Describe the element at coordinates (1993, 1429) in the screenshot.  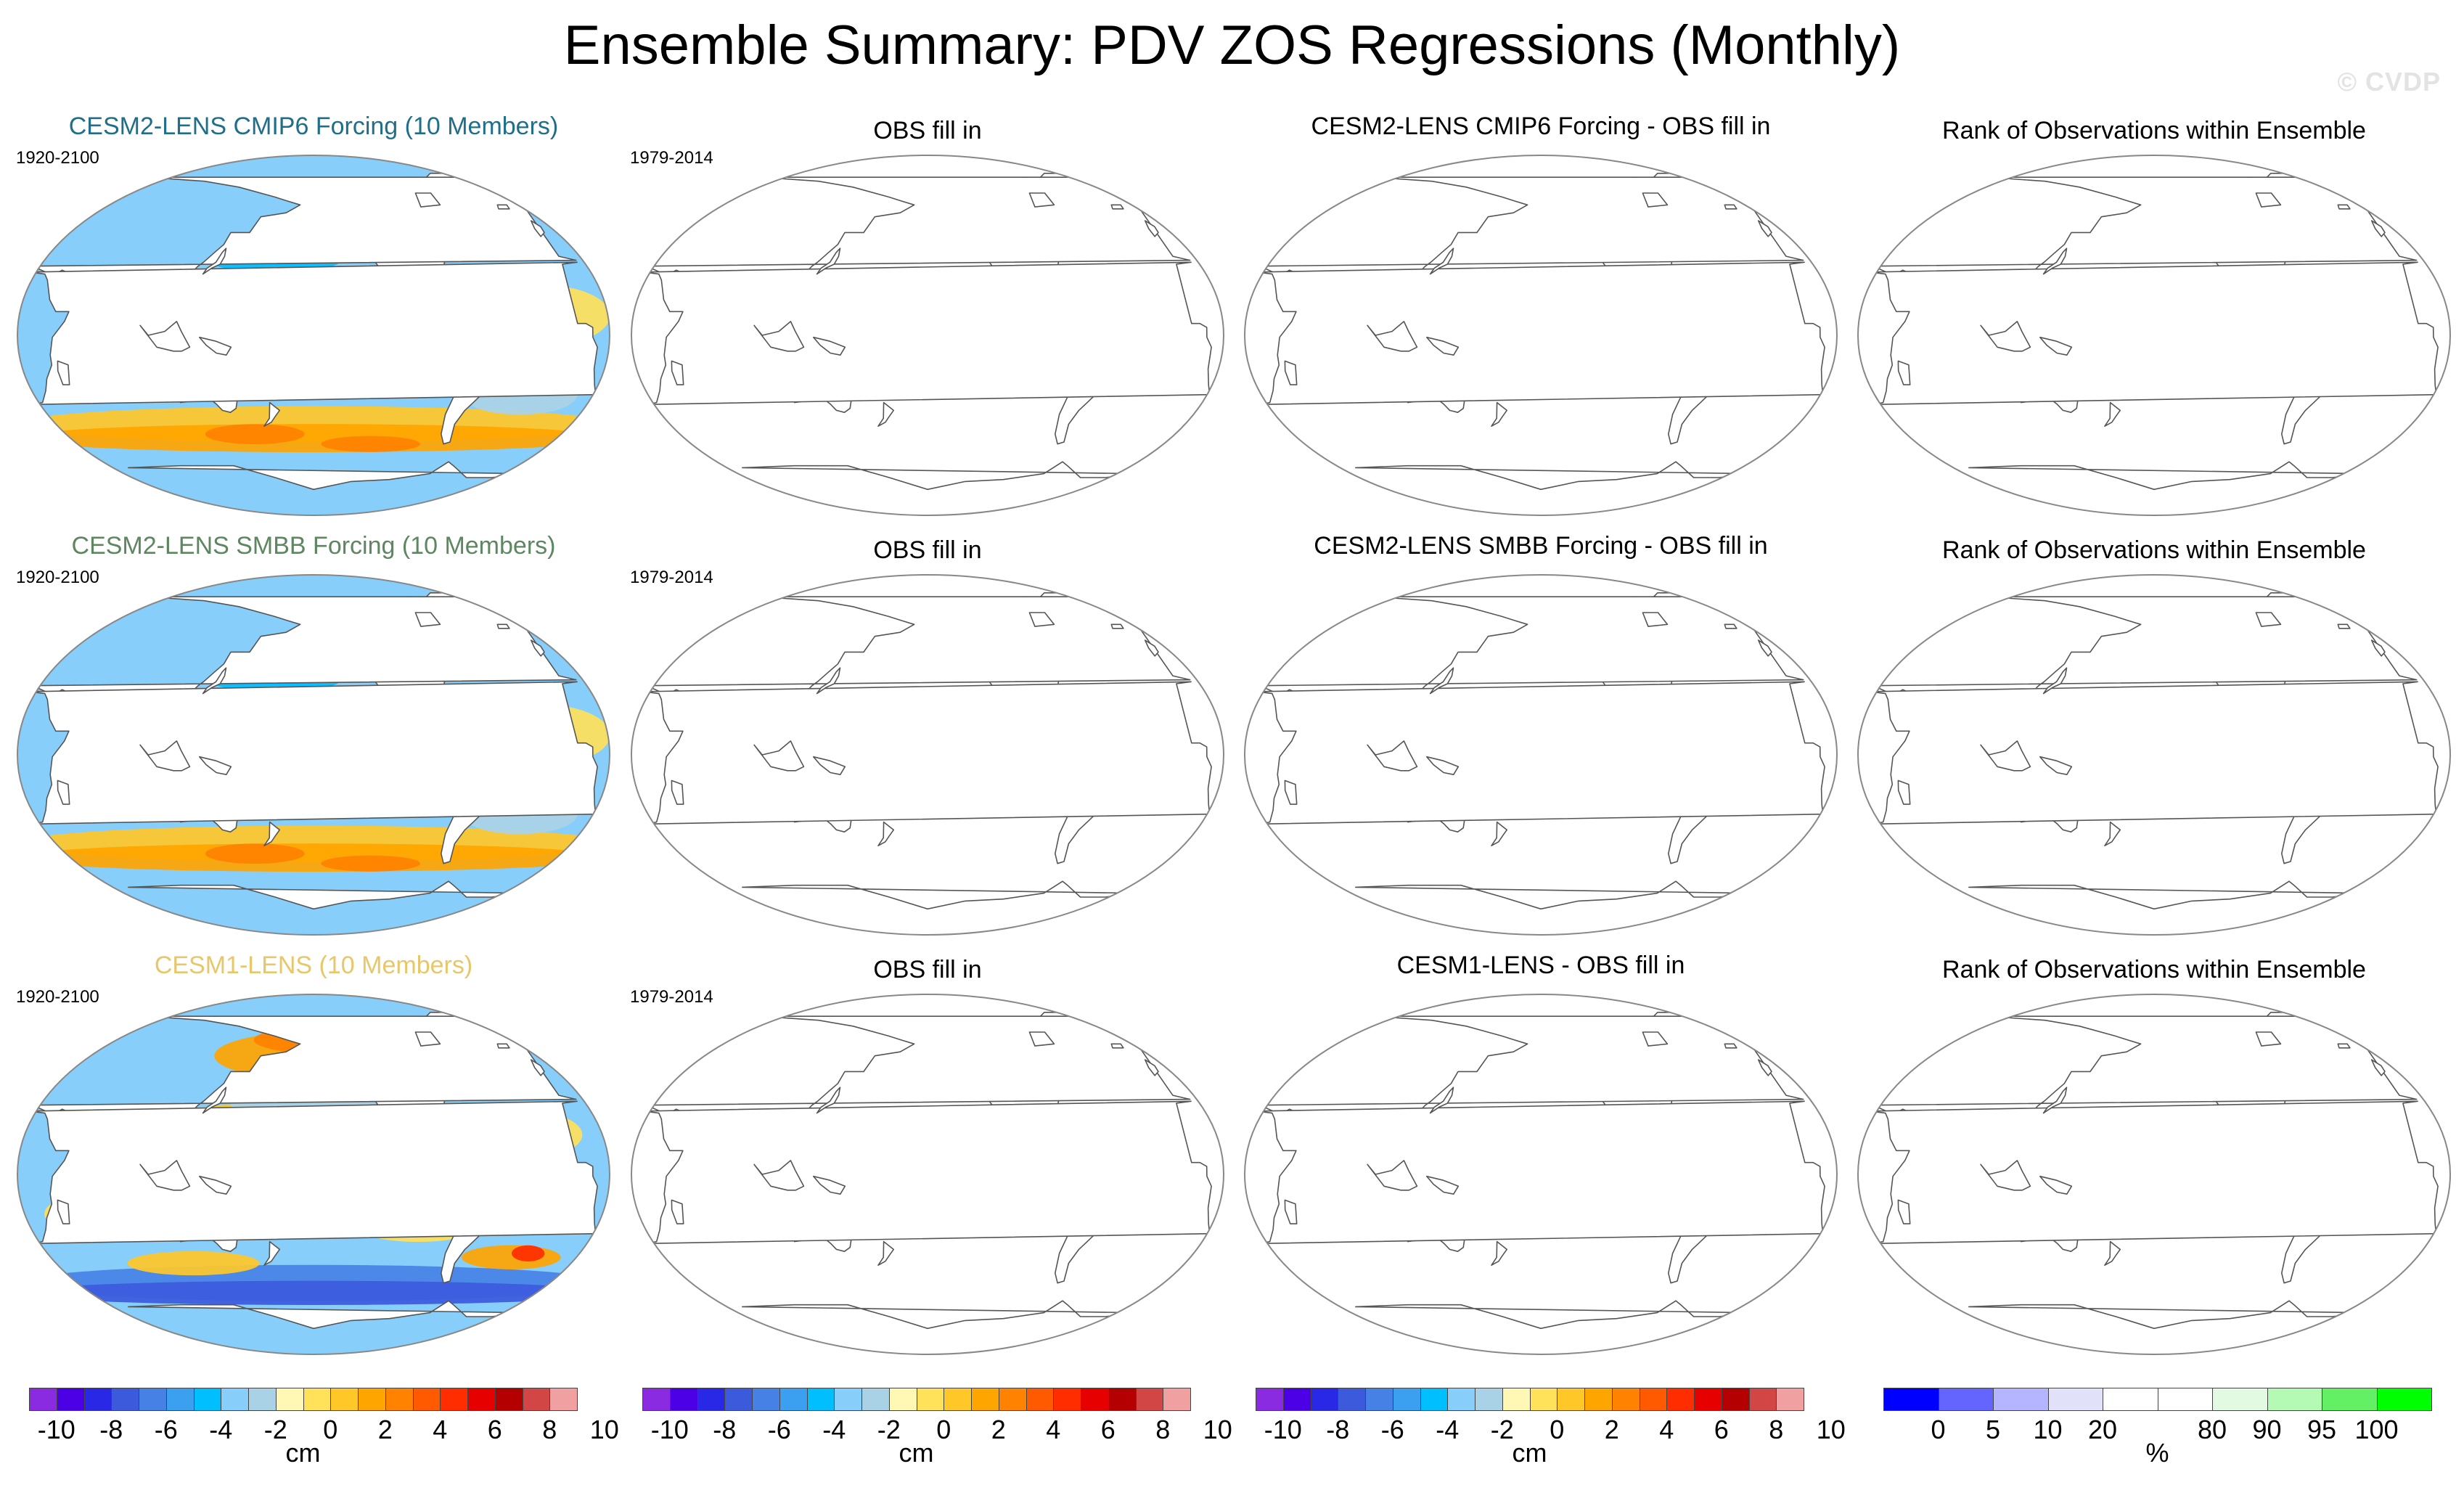
I see `colorbar-tick-label: 5` at that location.